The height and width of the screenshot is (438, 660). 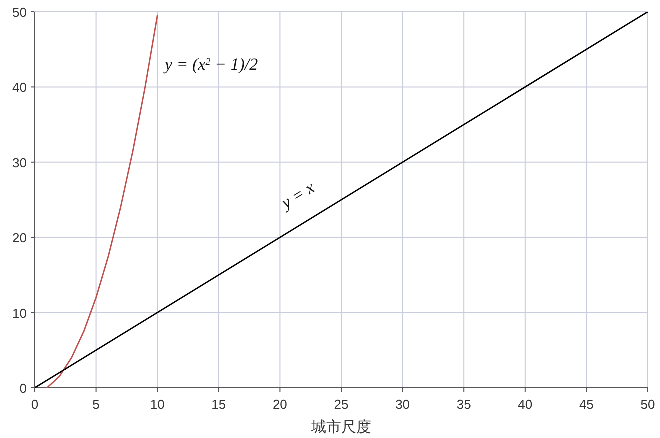 I want to click on x-tick-label: 45, so click(x=586, y=404).